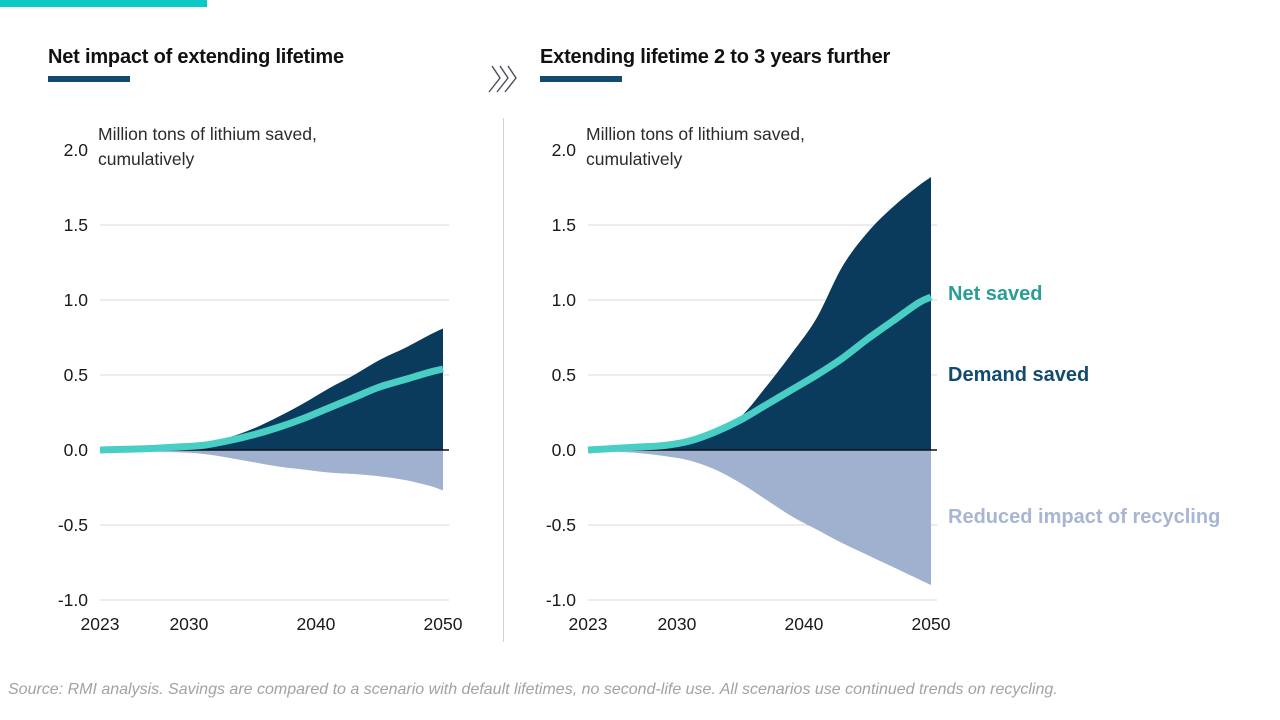 This screenshot has width=1280, height=720. I want to click on right-chart-title: Extending lifetime 2 to 3 years further, so click(715, 64).